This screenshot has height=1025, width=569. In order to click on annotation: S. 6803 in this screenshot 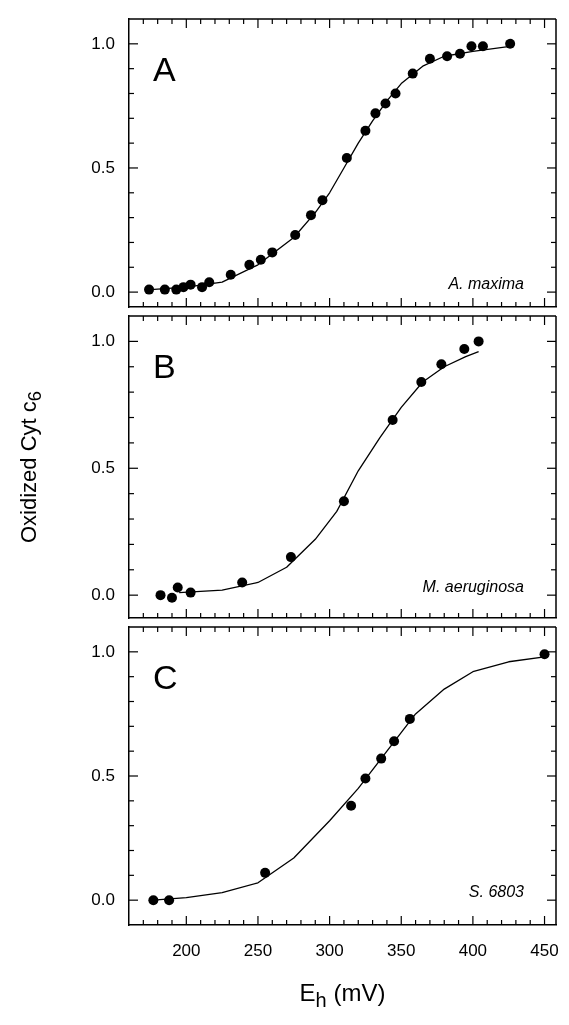, I will do `click(496, 892)`.